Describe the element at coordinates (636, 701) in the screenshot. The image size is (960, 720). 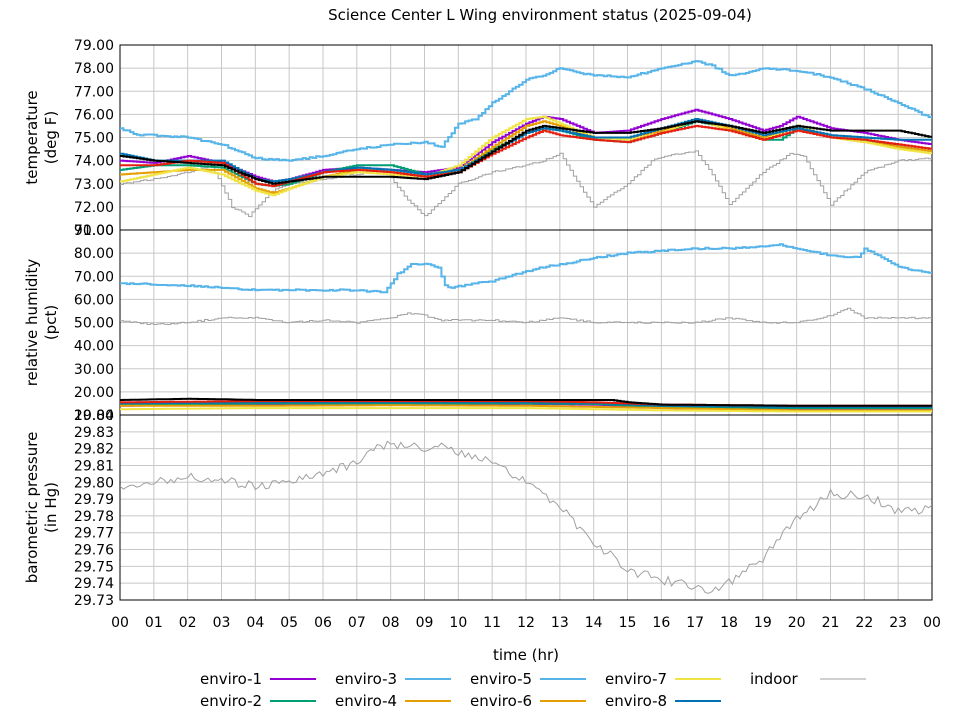
I see `legend-label: enviro-8` at that location.